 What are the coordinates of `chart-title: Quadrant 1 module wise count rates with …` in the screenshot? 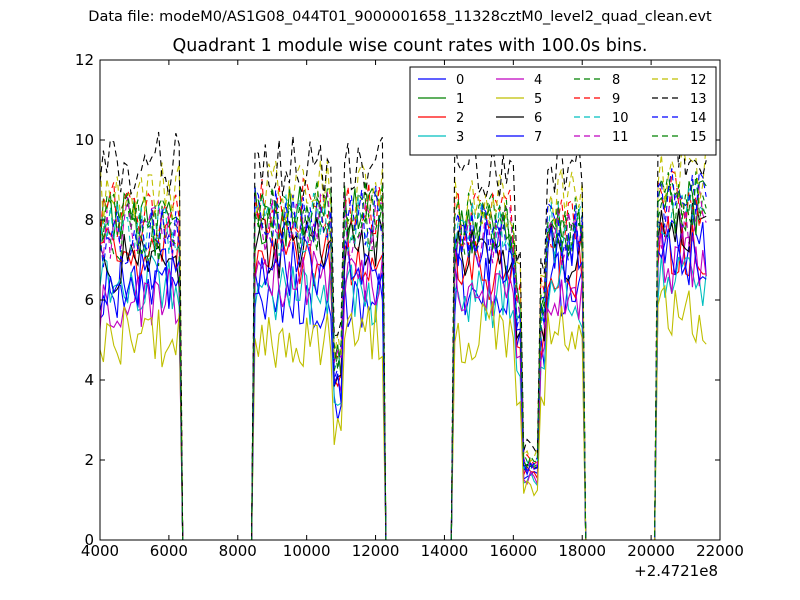 It's located at (410, 46).